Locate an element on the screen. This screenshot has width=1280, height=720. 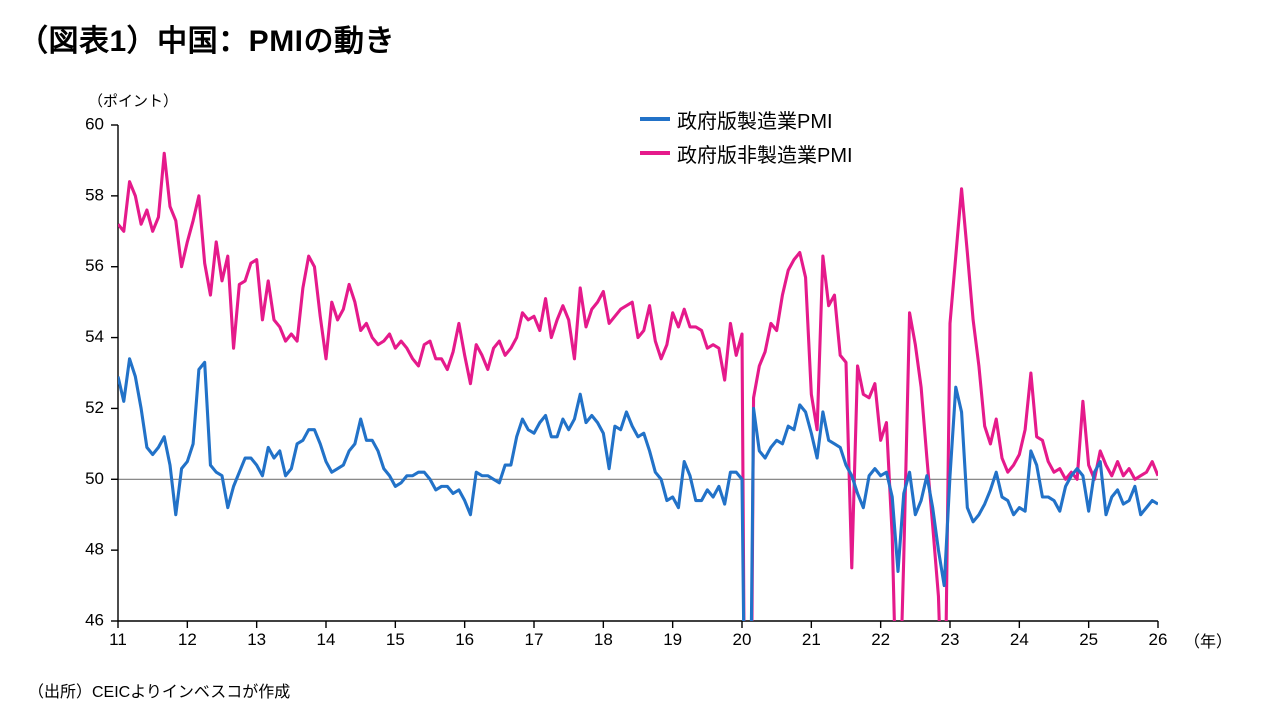
legend-label-manufacturing: 政府版製造業PMI is located at coordinates (755, 121).